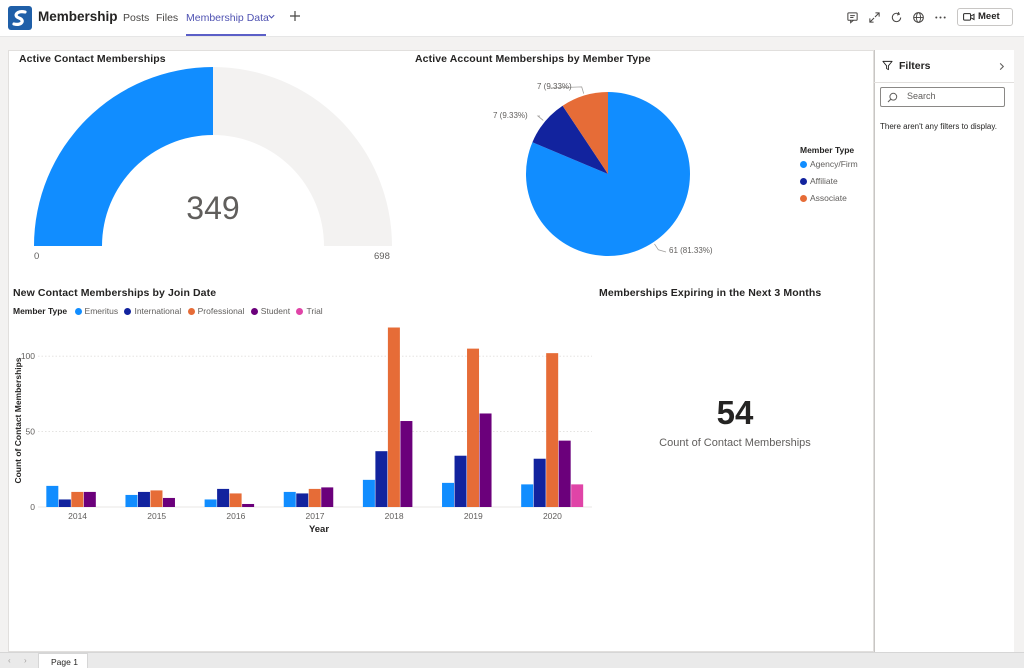  I want to click on tab-files: Files, so click(167, 18).